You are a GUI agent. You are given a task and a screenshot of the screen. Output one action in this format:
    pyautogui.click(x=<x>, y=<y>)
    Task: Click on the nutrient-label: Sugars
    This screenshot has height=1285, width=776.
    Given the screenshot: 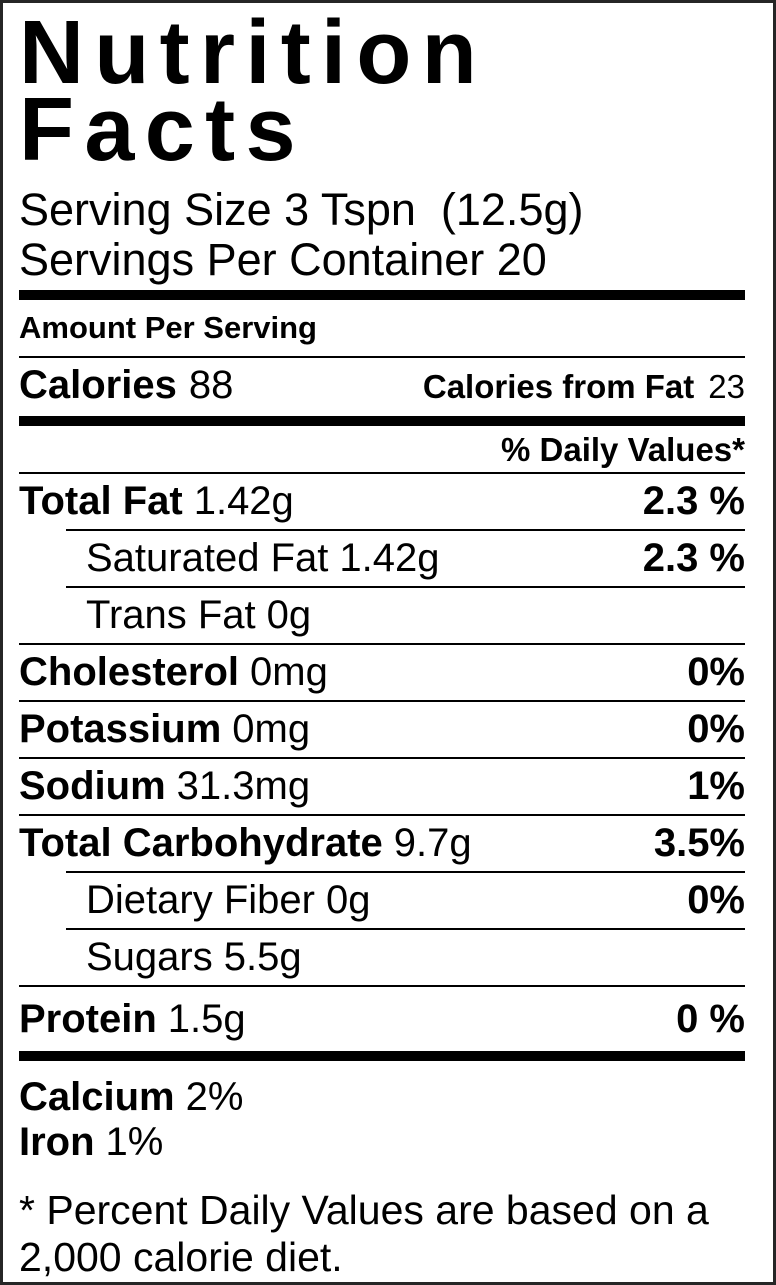 What is the action you would take?
    pyautogui.click(x=149, y=957)
    